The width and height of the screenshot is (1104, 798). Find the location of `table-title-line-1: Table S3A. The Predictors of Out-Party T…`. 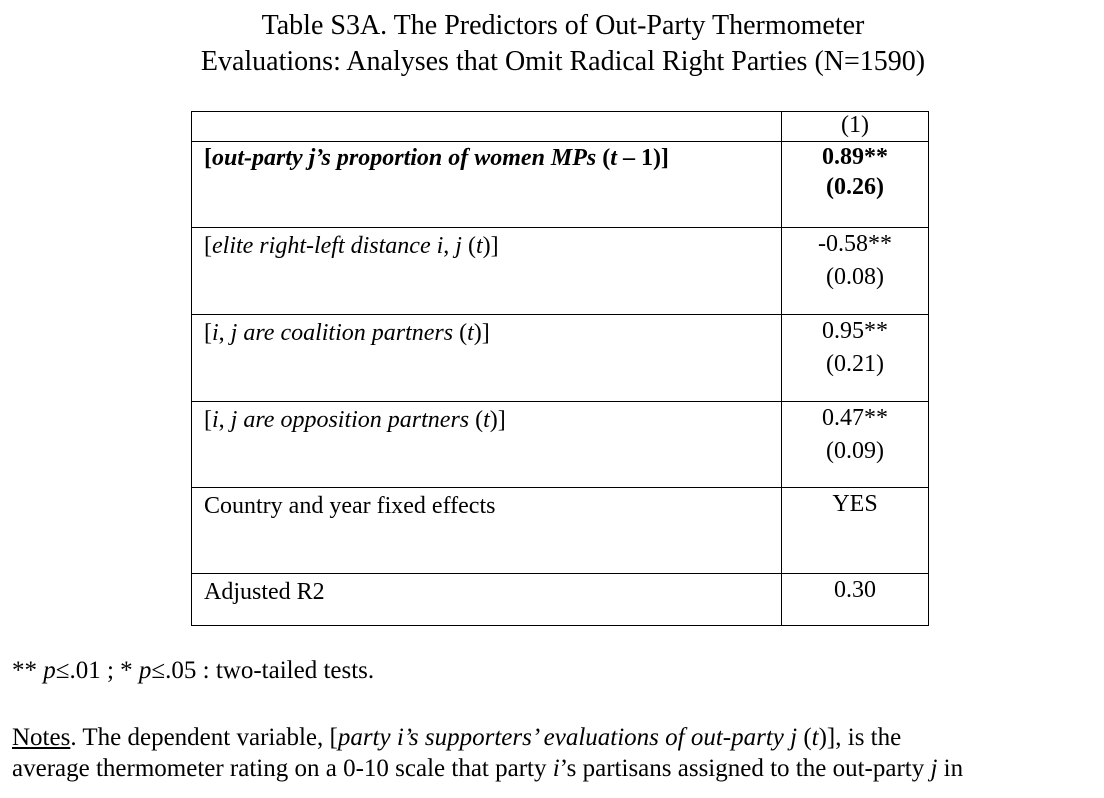

table-title-line-1: Table S3A. The Predictors of Out-Party T… is located at coordinates (563, 25).